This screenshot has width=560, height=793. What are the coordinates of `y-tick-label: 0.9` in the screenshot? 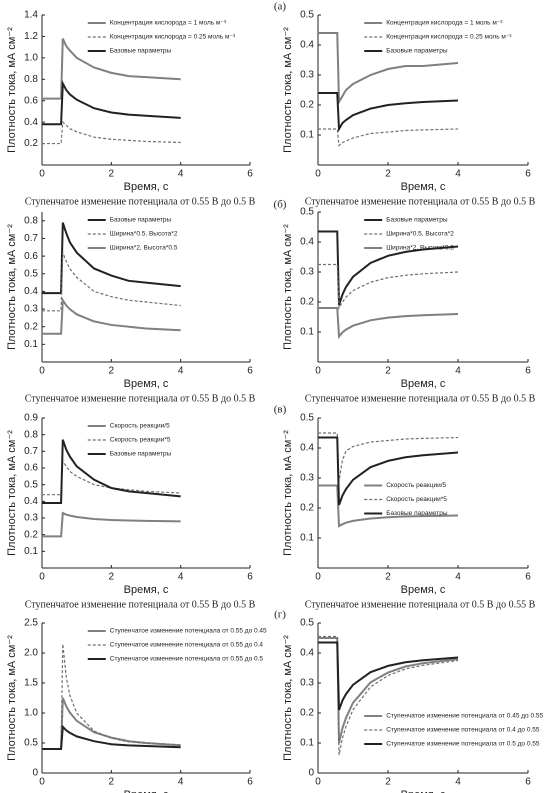 It's located at (31, 418).